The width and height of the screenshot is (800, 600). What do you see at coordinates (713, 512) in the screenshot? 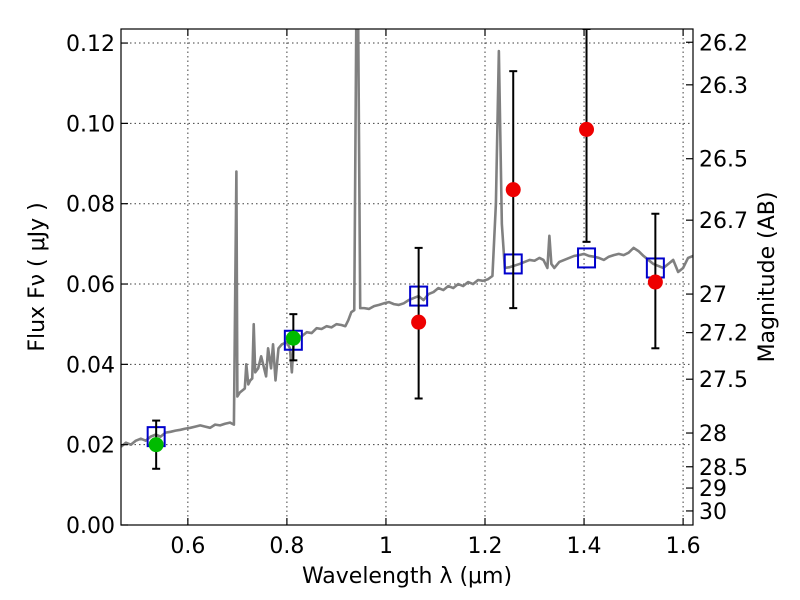
I see `magnitude-tick-label: 30` at bounding box center [713, 512].